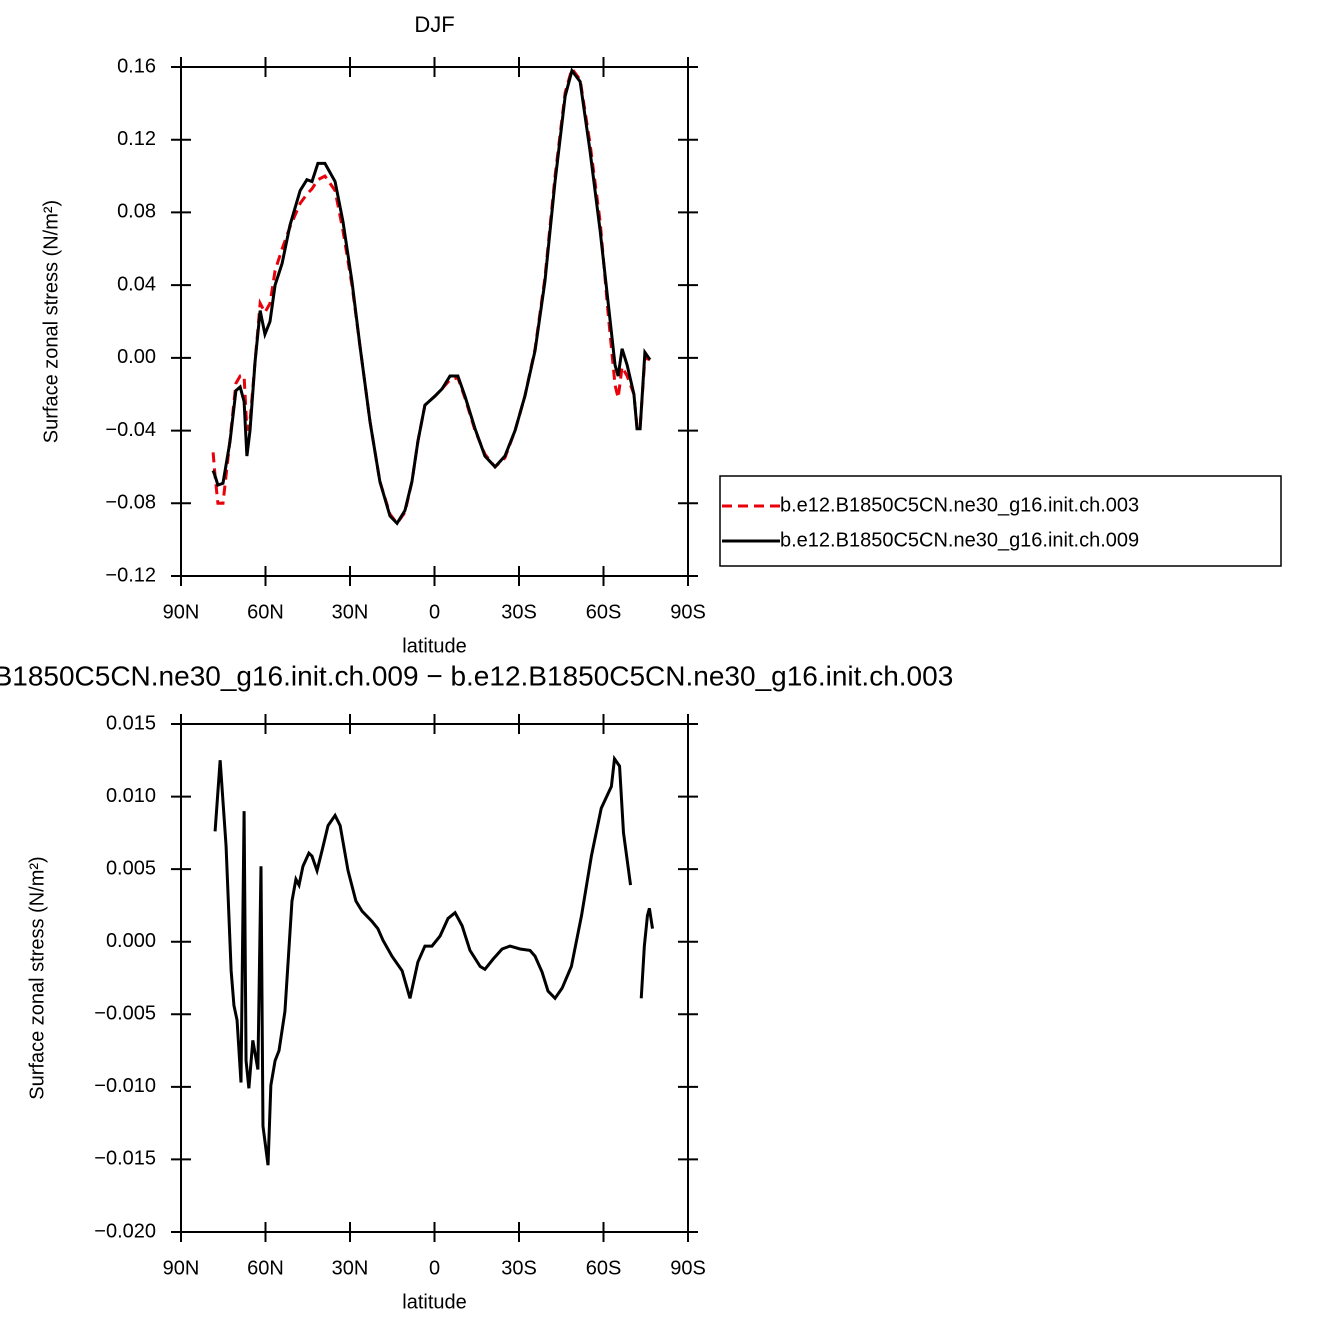  Describe the element at coordinates (131, 868) in the screenshot. I see `y-tick-label: 0.005` at that location.